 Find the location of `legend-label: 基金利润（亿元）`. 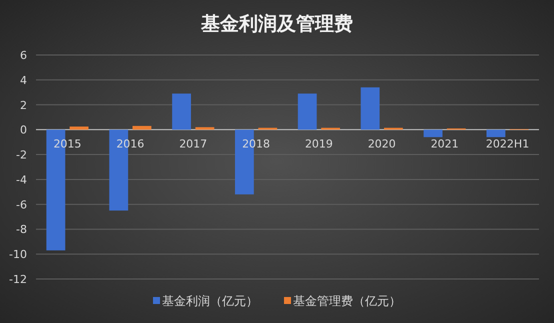

legend-label: 基金利润（亿元） is located at coordinates (210, 301).